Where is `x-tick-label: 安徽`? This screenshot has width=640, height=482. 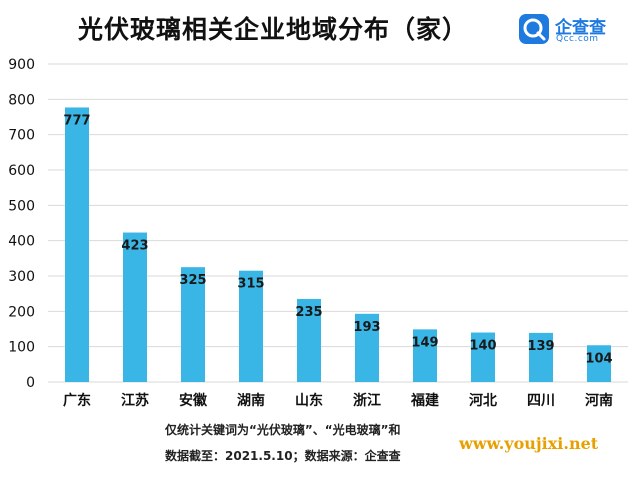 x-tick-label: 安徽 is located at coordinates (193, 400).